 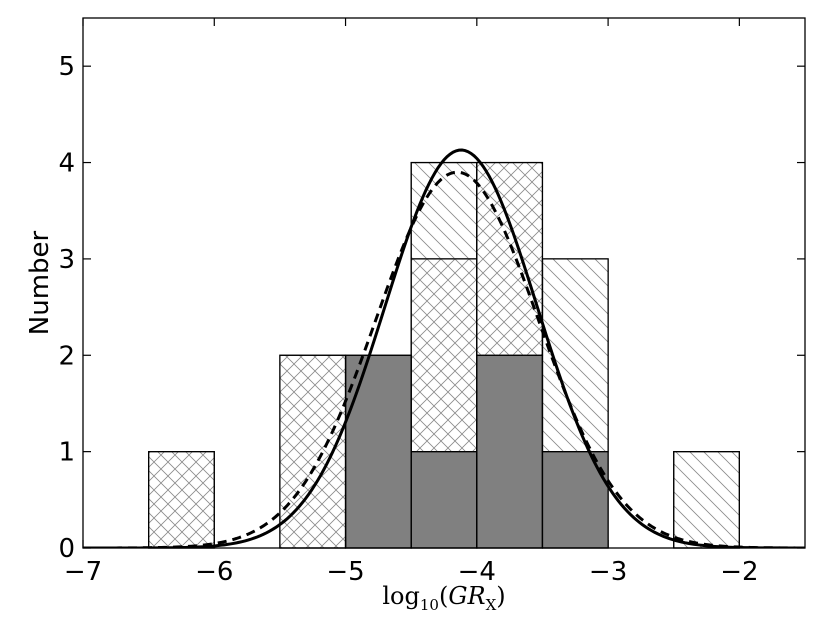 What do you see at coordinates (477, 572) in the screenshot?
I see `x-tick-label: −4` at bounding box center [477, 572].